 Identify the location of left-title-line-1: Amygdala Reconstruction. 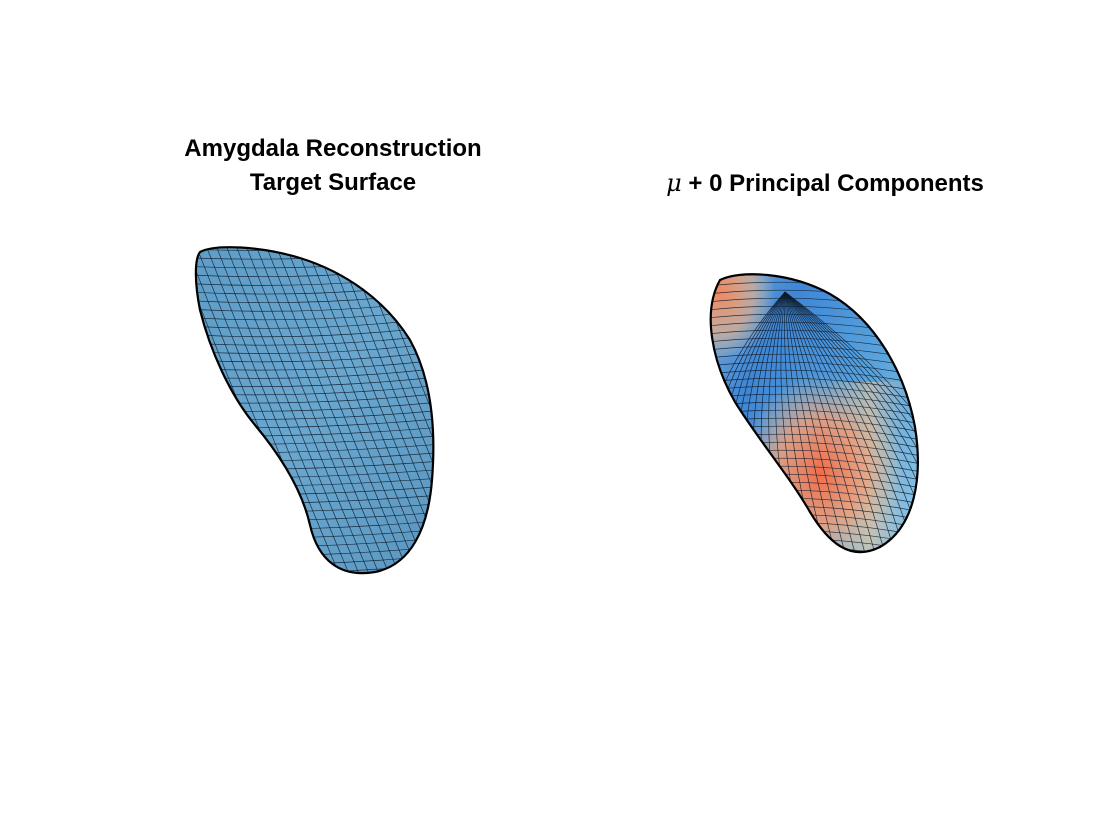
(333, 148).